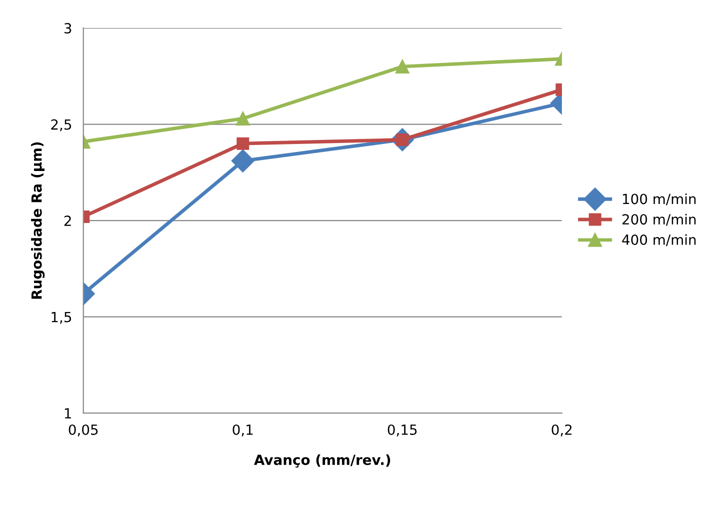  What do you see at coordinates (562, 430) in the screenshot?
I see `x-tick-label: 0,2` at bounding box center [562, 430].